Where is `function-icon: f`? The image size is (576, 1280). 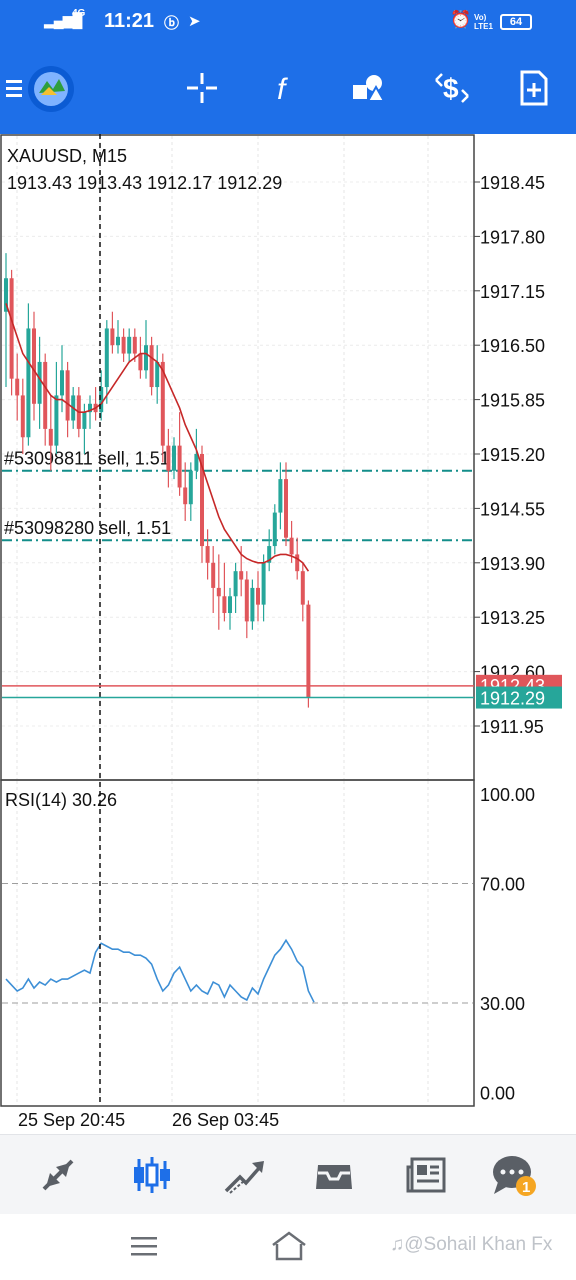
function-icon: f is located at coordinates (282, 89).